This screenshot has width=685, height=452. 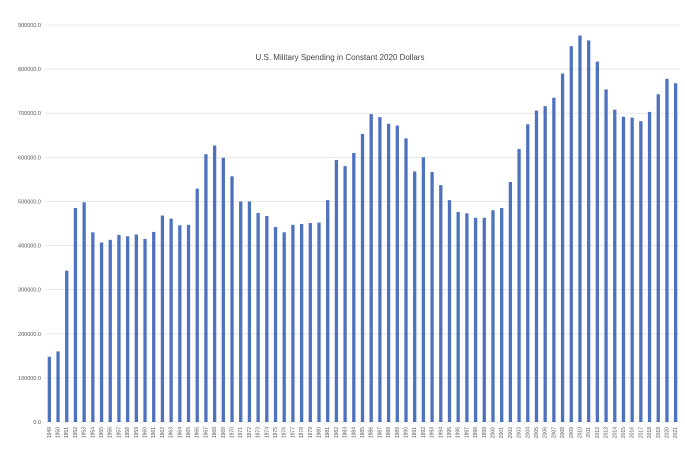 I want to click on x-tick-label: 2015, so click(x=624, y=432).